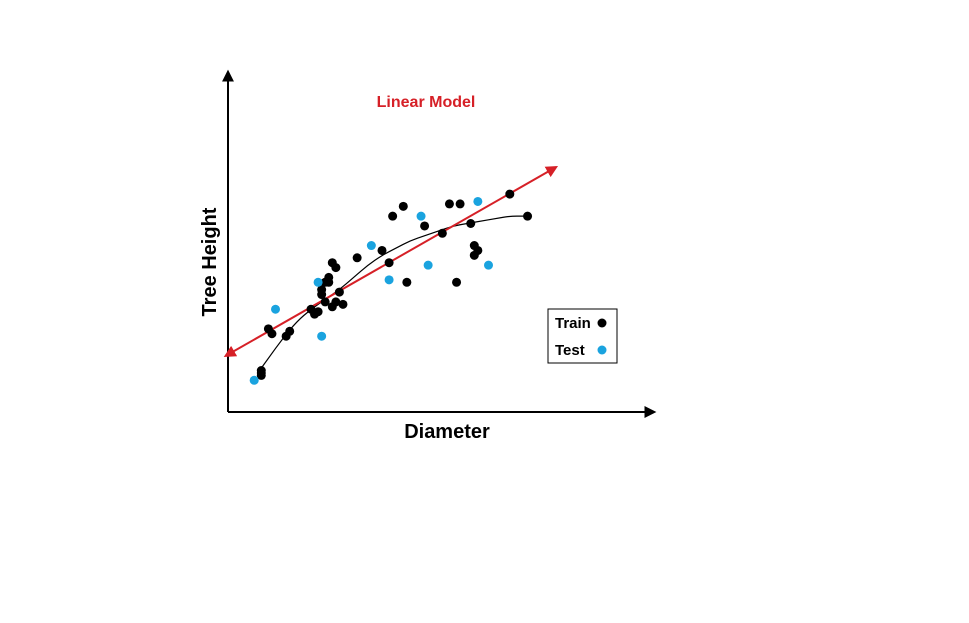 This screenshot has width=969, height=623. Describe the element at coordinates (602, 350) in the screenshot. I see `legend-test-marker` at that location.